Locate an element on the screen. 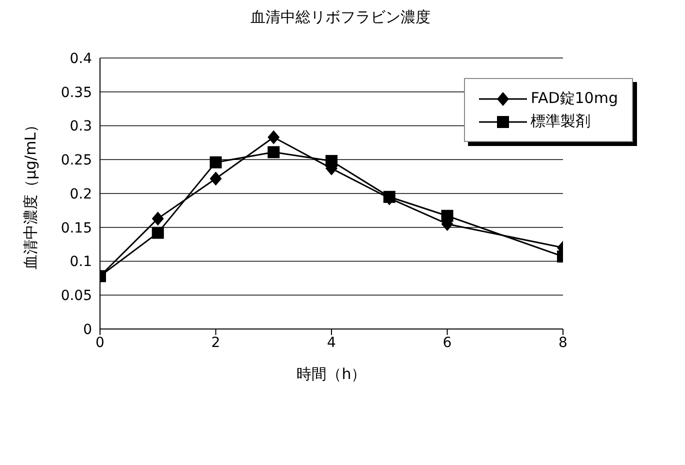  y-tick-label: 0.1 is located at coordinates (81, 262).